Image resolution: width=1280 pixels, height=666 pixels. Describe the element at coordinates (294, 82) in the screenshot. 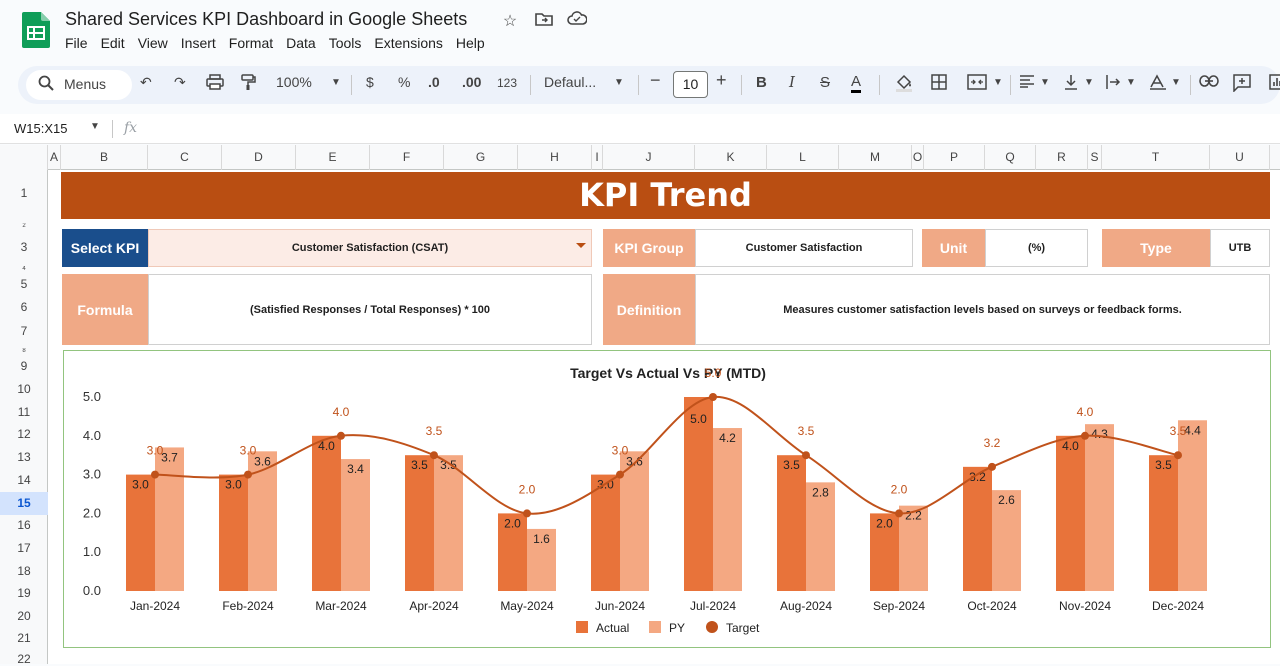

I see `zoom-select: 100%` at that location.